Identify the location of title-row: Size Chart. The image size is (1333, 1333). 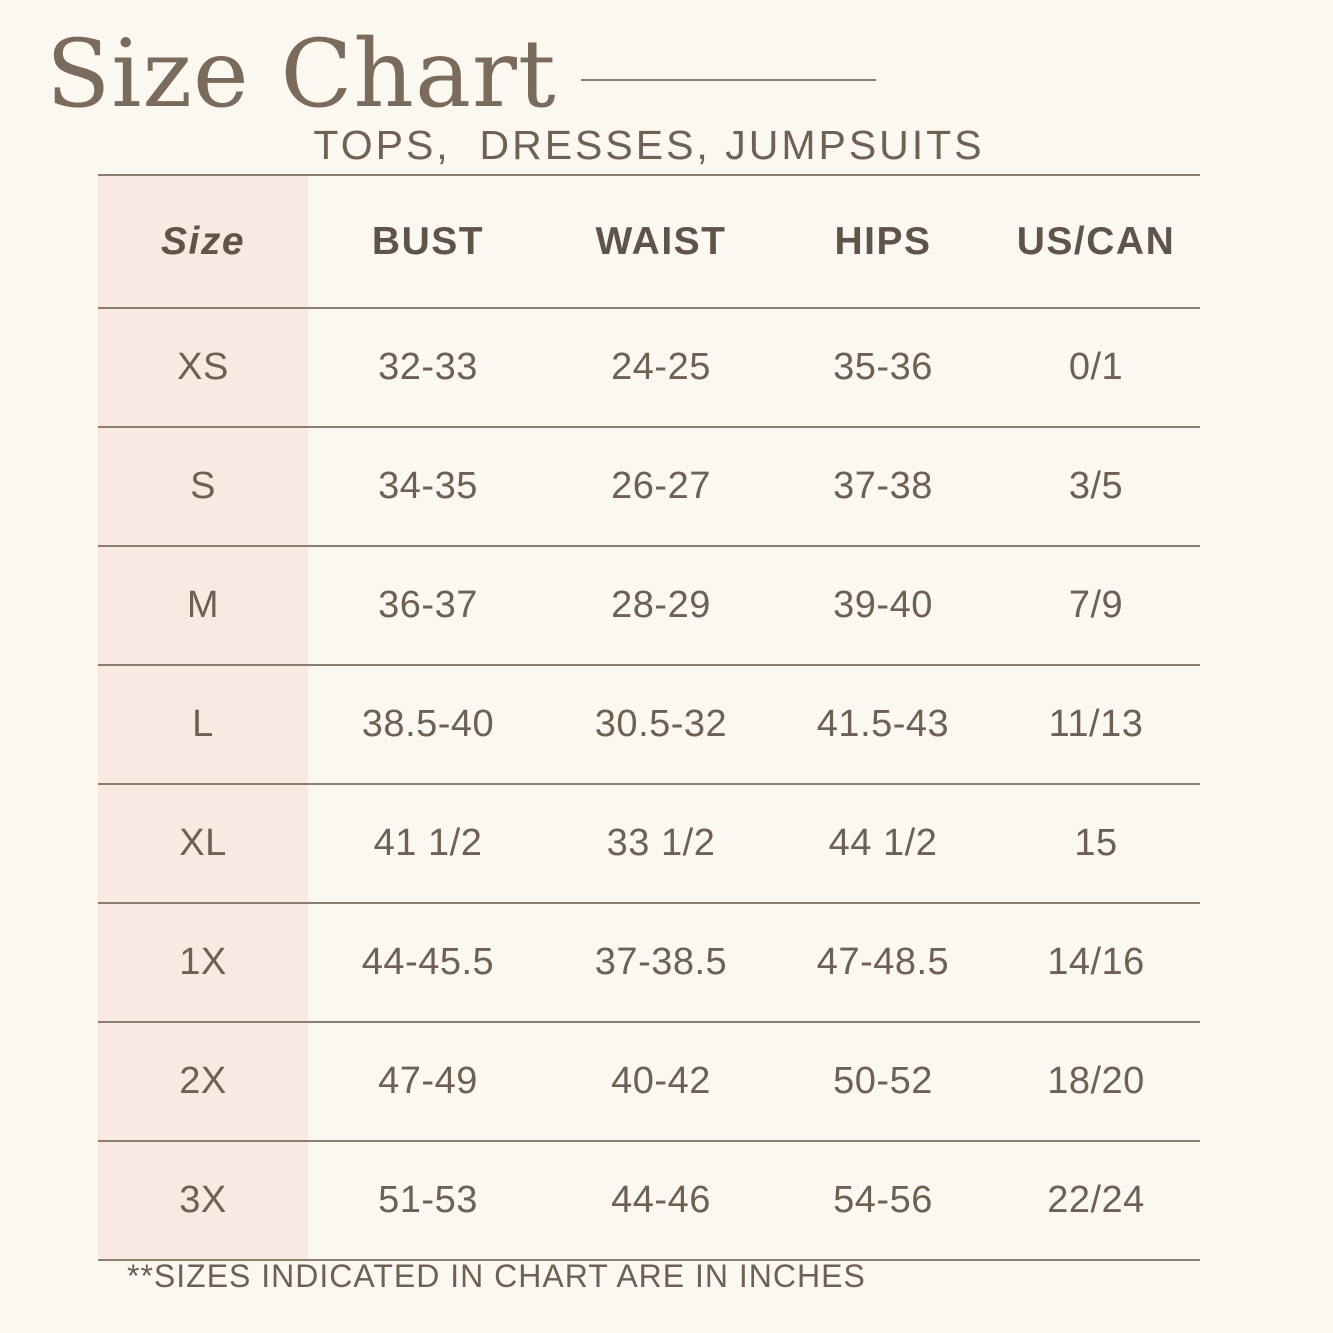
(461, 75).